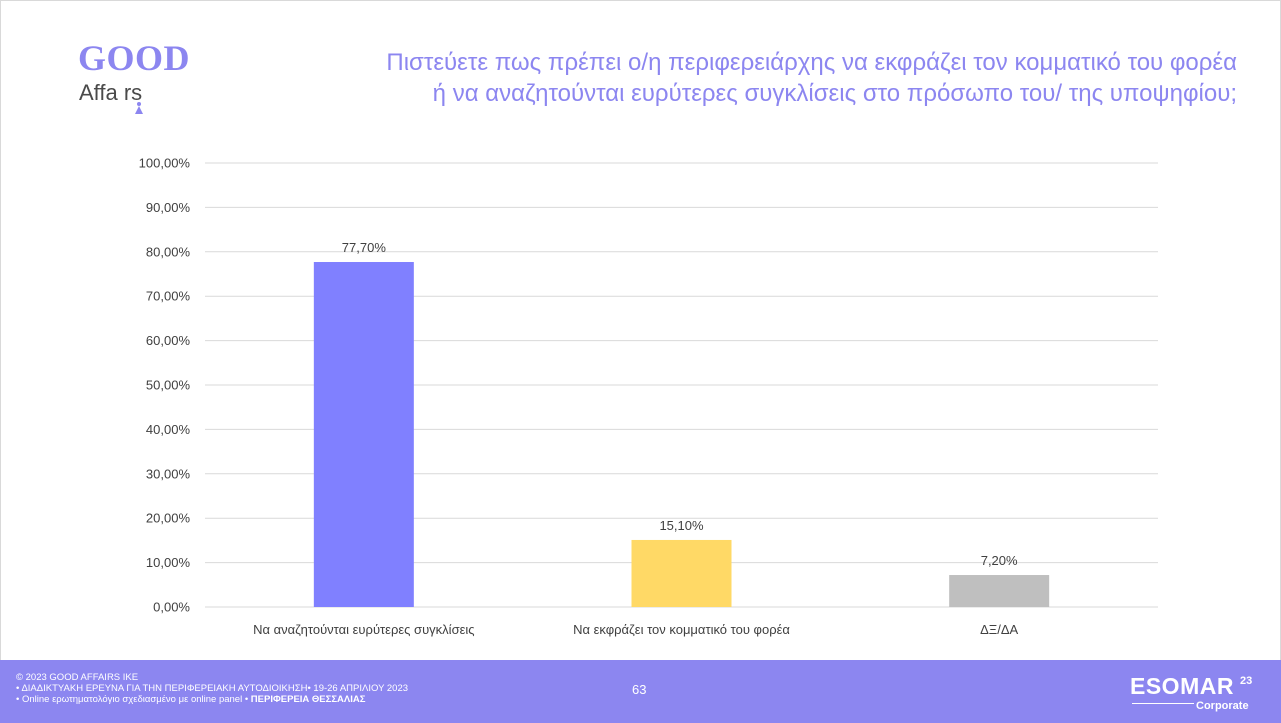 This screenshot has width=1281, height=723. I want to click on y-tick-label: 60,00%, so click(168, 340).